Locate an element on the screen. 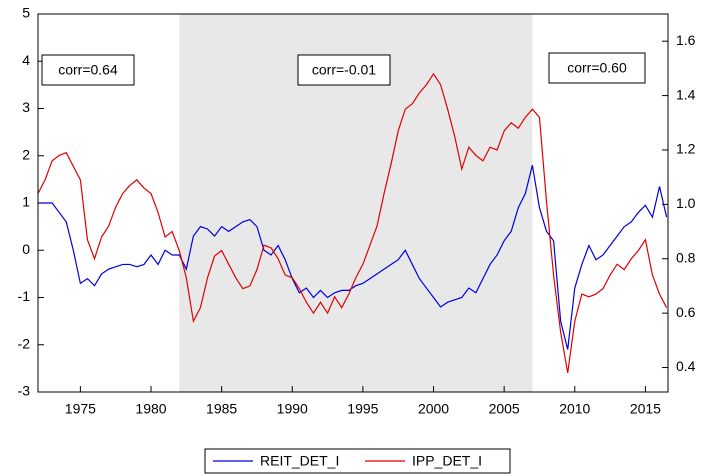 Image resolution: width=713 pixels, height=476 pixels. legend-box is located at coordinates (357, 461).